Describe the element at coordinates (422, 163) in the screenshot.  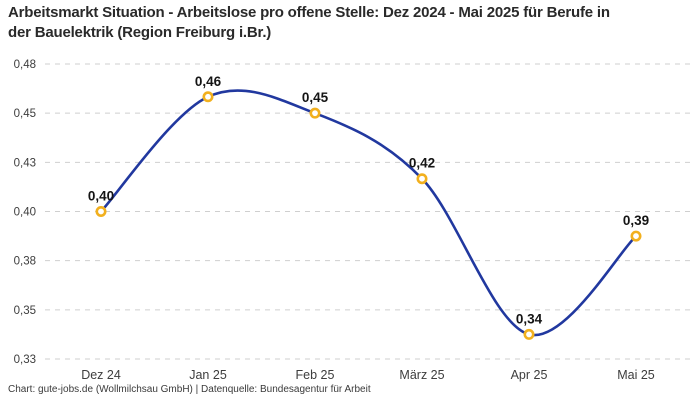
I see `data-point-label: 0,42` at that location.